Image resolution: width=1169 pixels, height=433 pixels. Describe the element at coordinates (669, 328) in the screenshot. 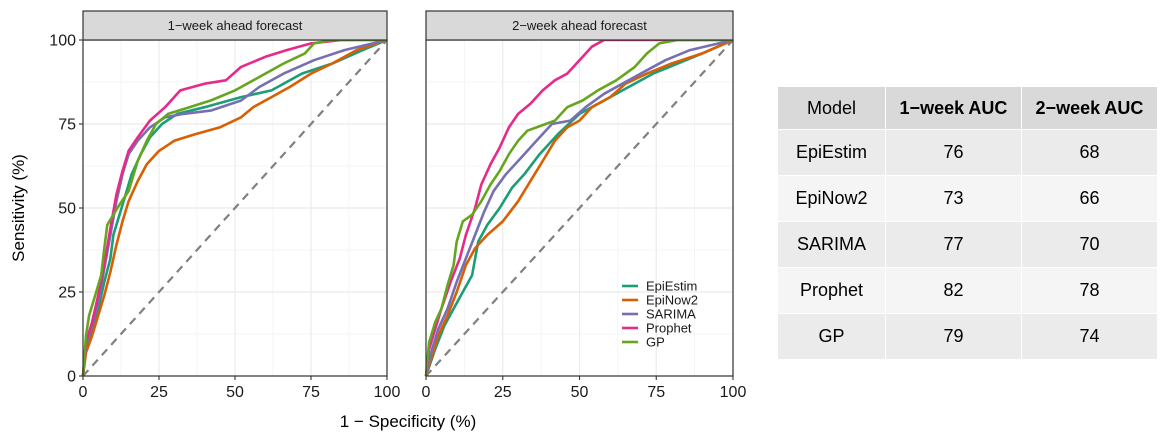

I see `legend-label-prophet: Prophet` at that location.